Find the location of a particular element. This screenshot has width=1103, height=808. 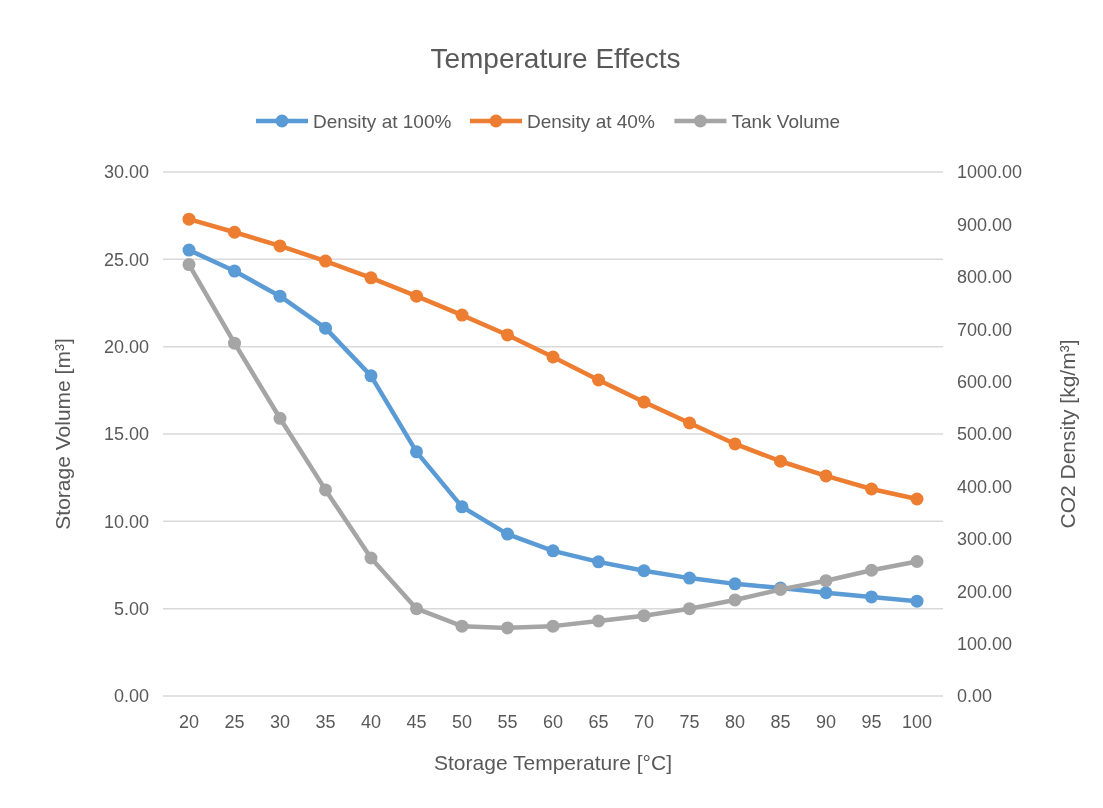

y-tick-label: 0.00 is located at coordinates (131, 696).